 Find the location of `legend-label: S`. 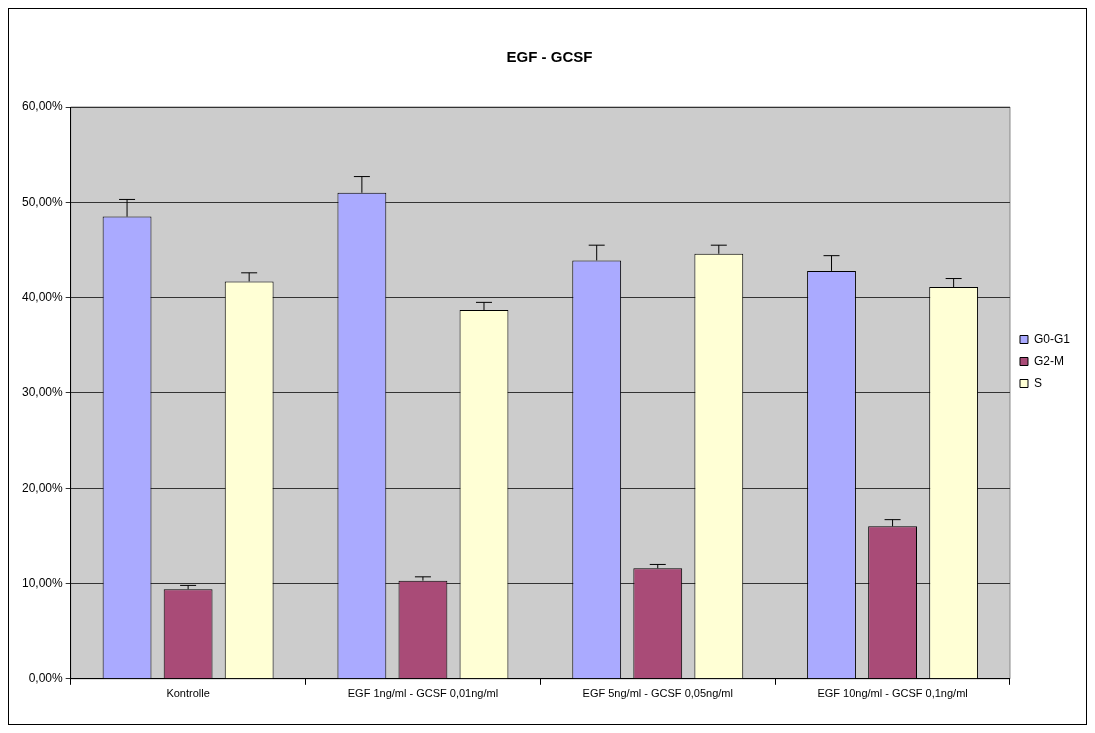

legend-label: S is located at coordinates (1037, 382).